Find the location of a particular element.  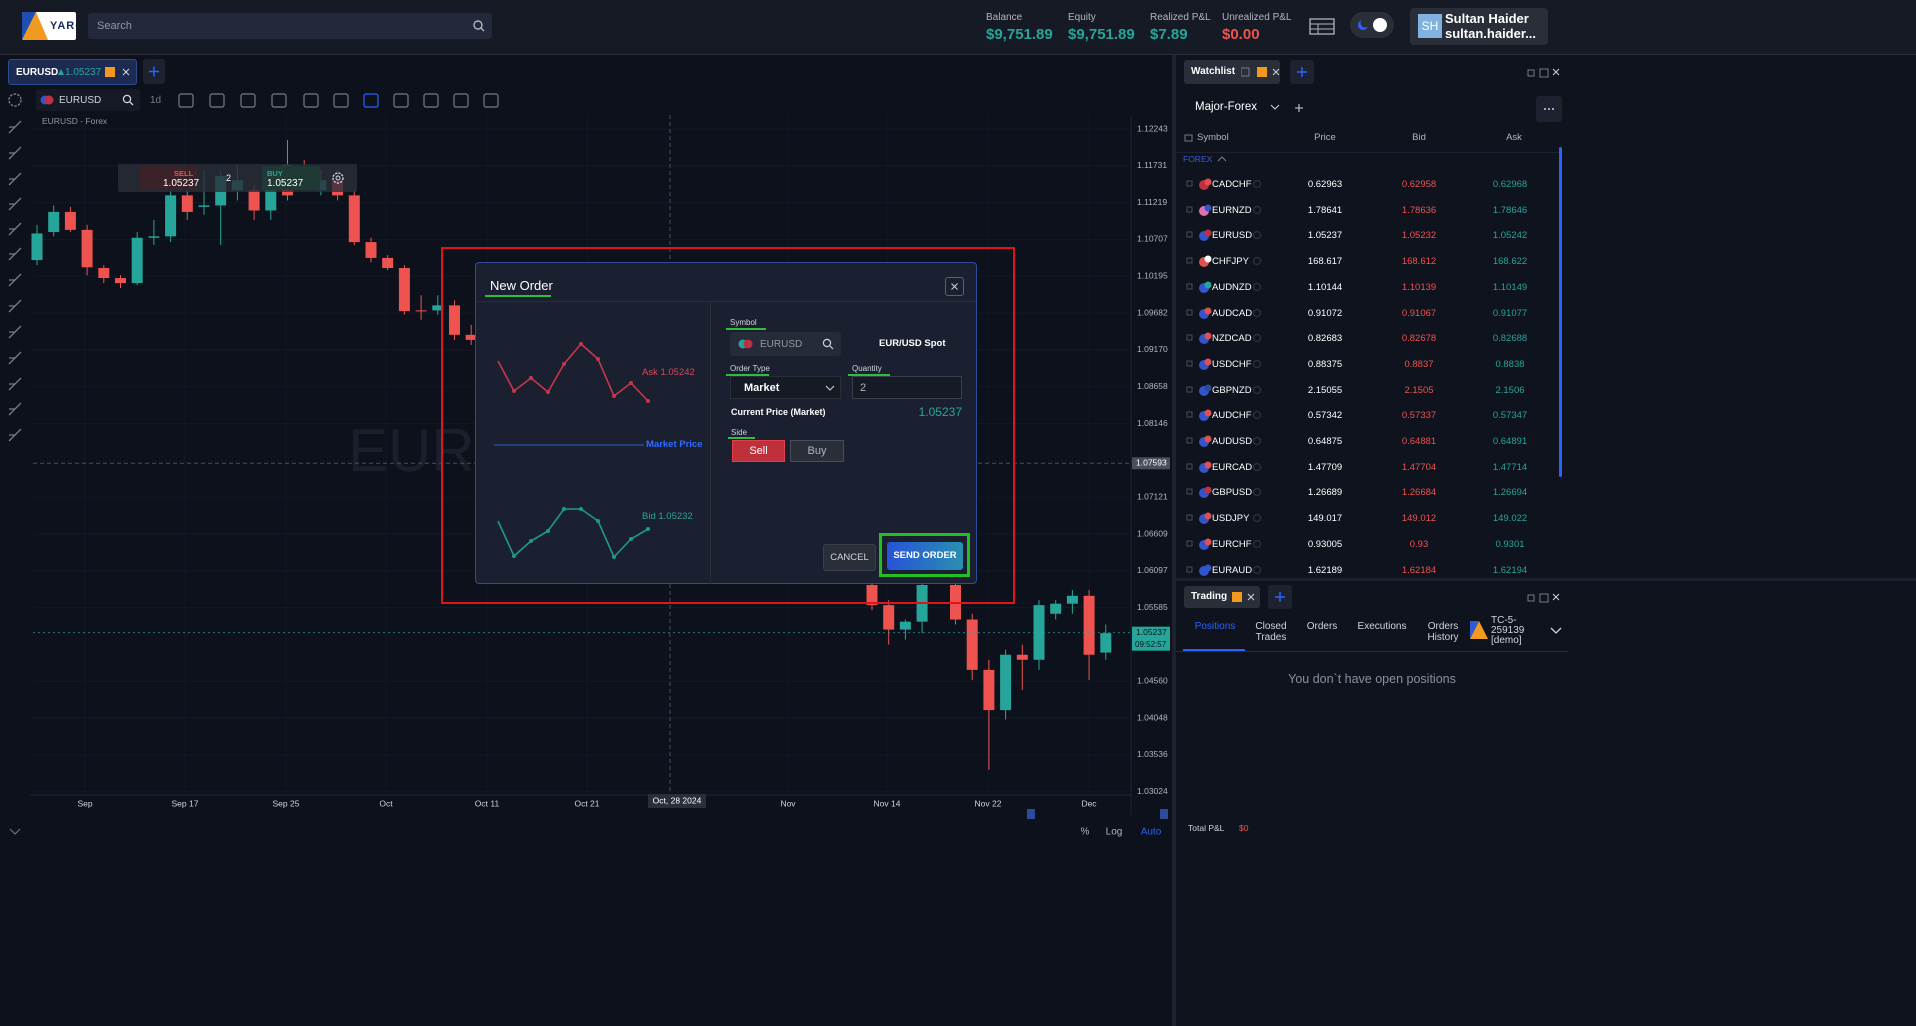

add-watchlist is located at coordinates (1302, 72).